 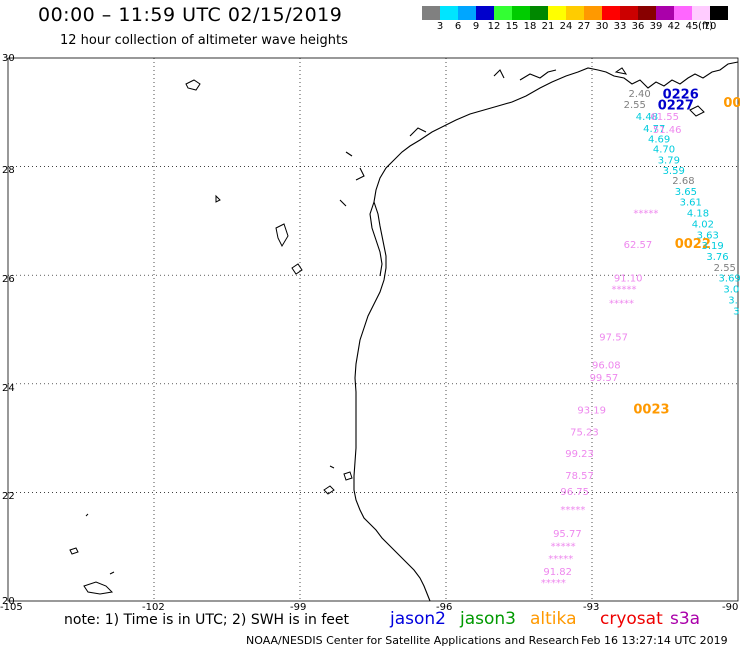 I want to click on satellite-cryosat: cryosat, so click(x=631, y=619).